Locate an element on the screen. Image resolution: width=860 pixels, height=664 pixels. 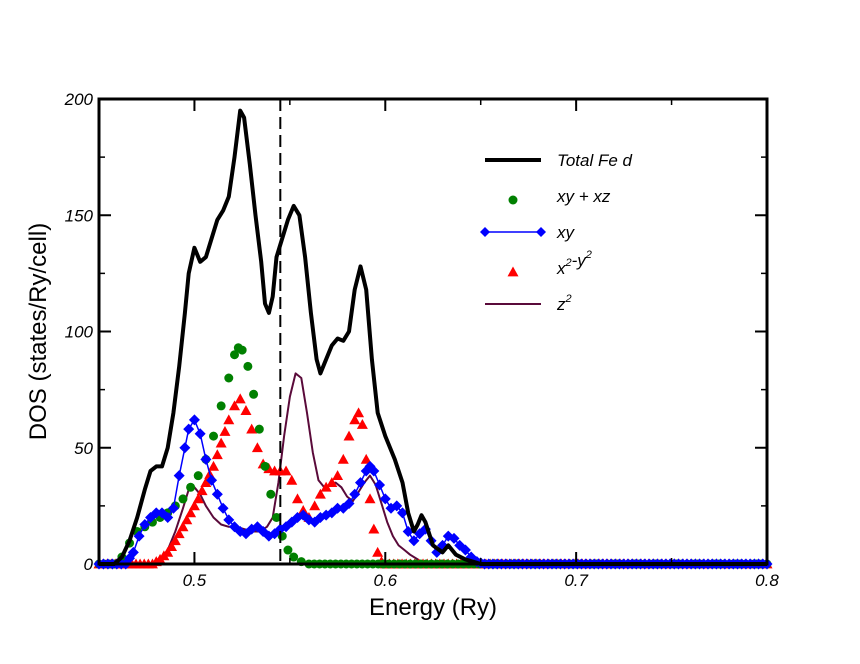
legend-entry: Total Fe d is located at coordinates (559, 160).